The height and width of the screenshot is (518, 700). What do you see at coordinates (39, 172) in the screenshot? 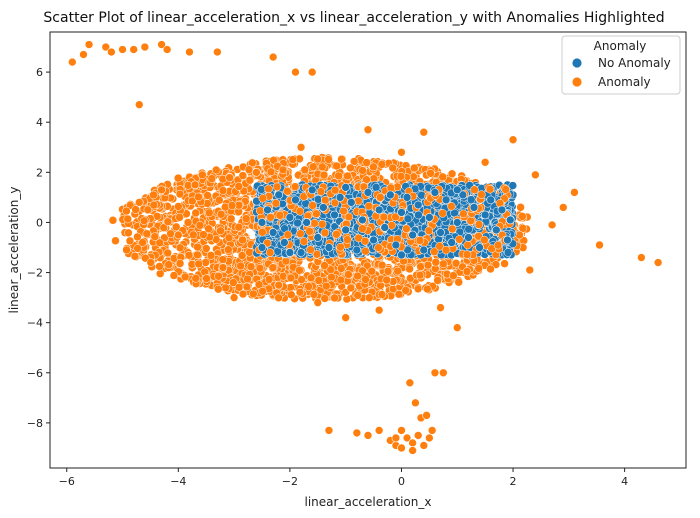
I see `y-tick-label: 2` at bounding box center [39, 172].